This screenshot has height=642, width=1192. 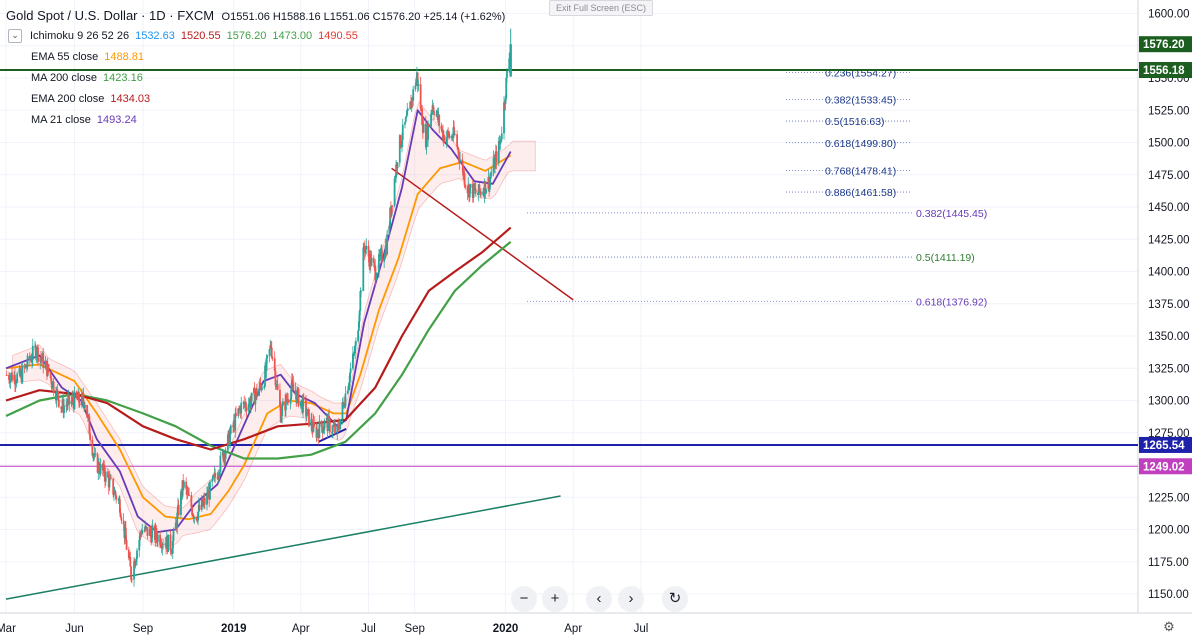 I want to click on scroll-left-button: ‹, so click(x=599, y=599).